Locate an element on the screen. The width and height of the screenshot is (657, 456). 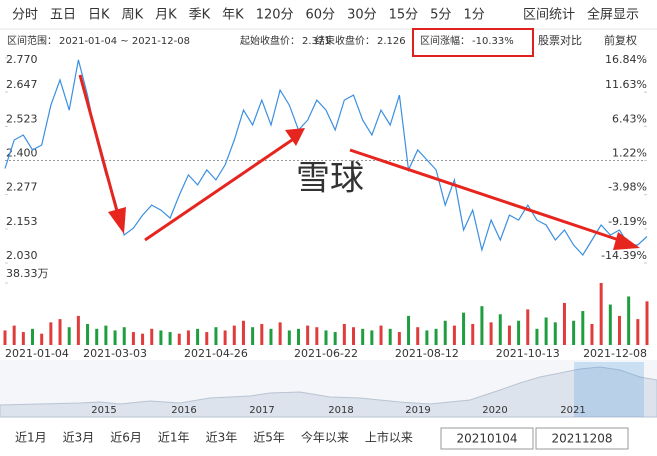
info-value: 2.371 is located at coordinates (316, 41).